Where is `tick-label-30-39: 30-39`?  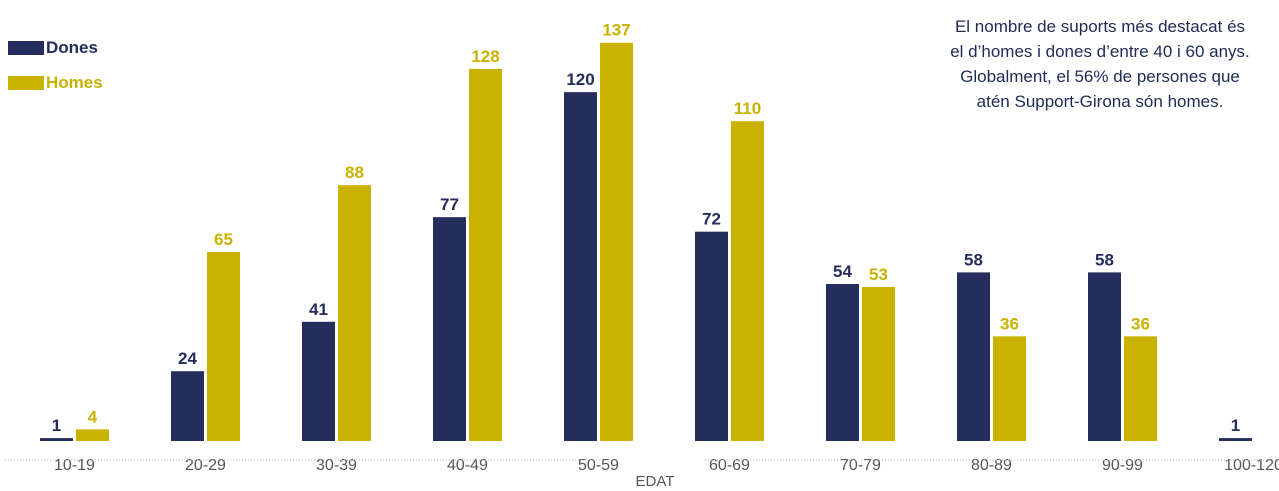
tick-label-30-39: 30-39 is located at coordinates (336, 465).